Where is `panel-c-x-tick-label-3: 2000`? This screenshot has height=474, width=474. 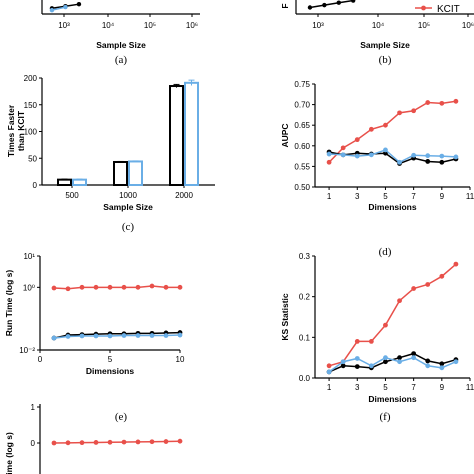
panel-c-x-tick-label-3: 2000 is located at coordinates (184, 195).